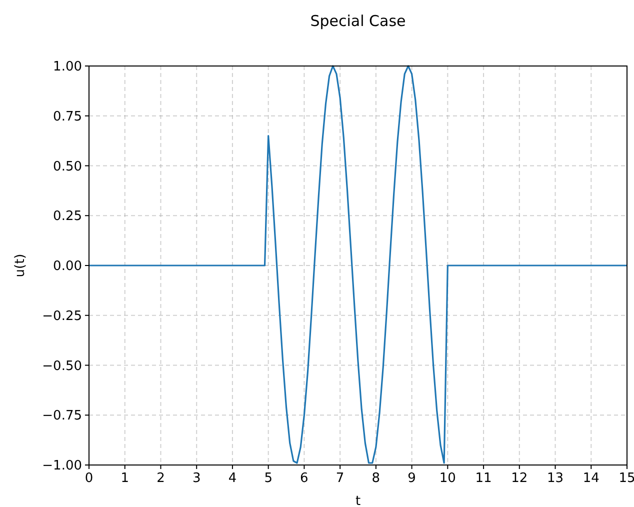  What do you see at coordinates (62, 366) in the screenshot?
I see `y-tick-label: −0.50` at bounding box center [62, 366].